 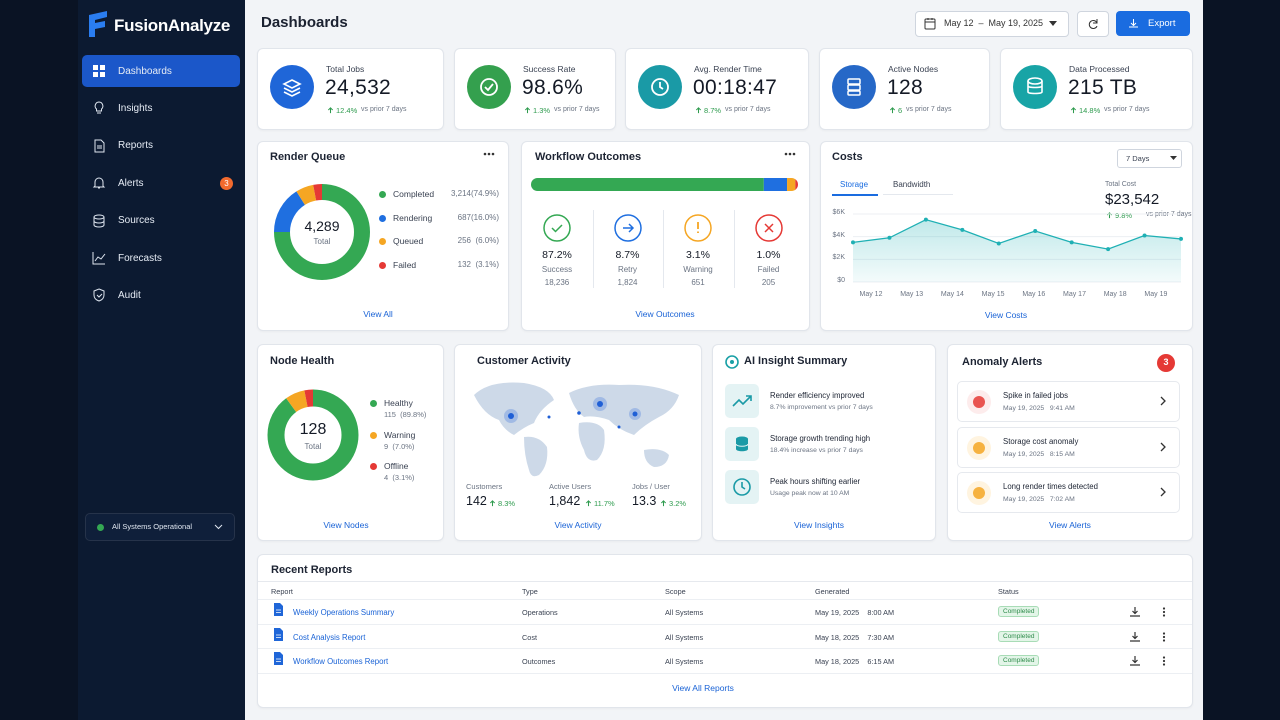 What do you see at coordinates (358, 87) in the screenshot?
I see `kpi-value: 24,532` at bounding box center [358, 87].